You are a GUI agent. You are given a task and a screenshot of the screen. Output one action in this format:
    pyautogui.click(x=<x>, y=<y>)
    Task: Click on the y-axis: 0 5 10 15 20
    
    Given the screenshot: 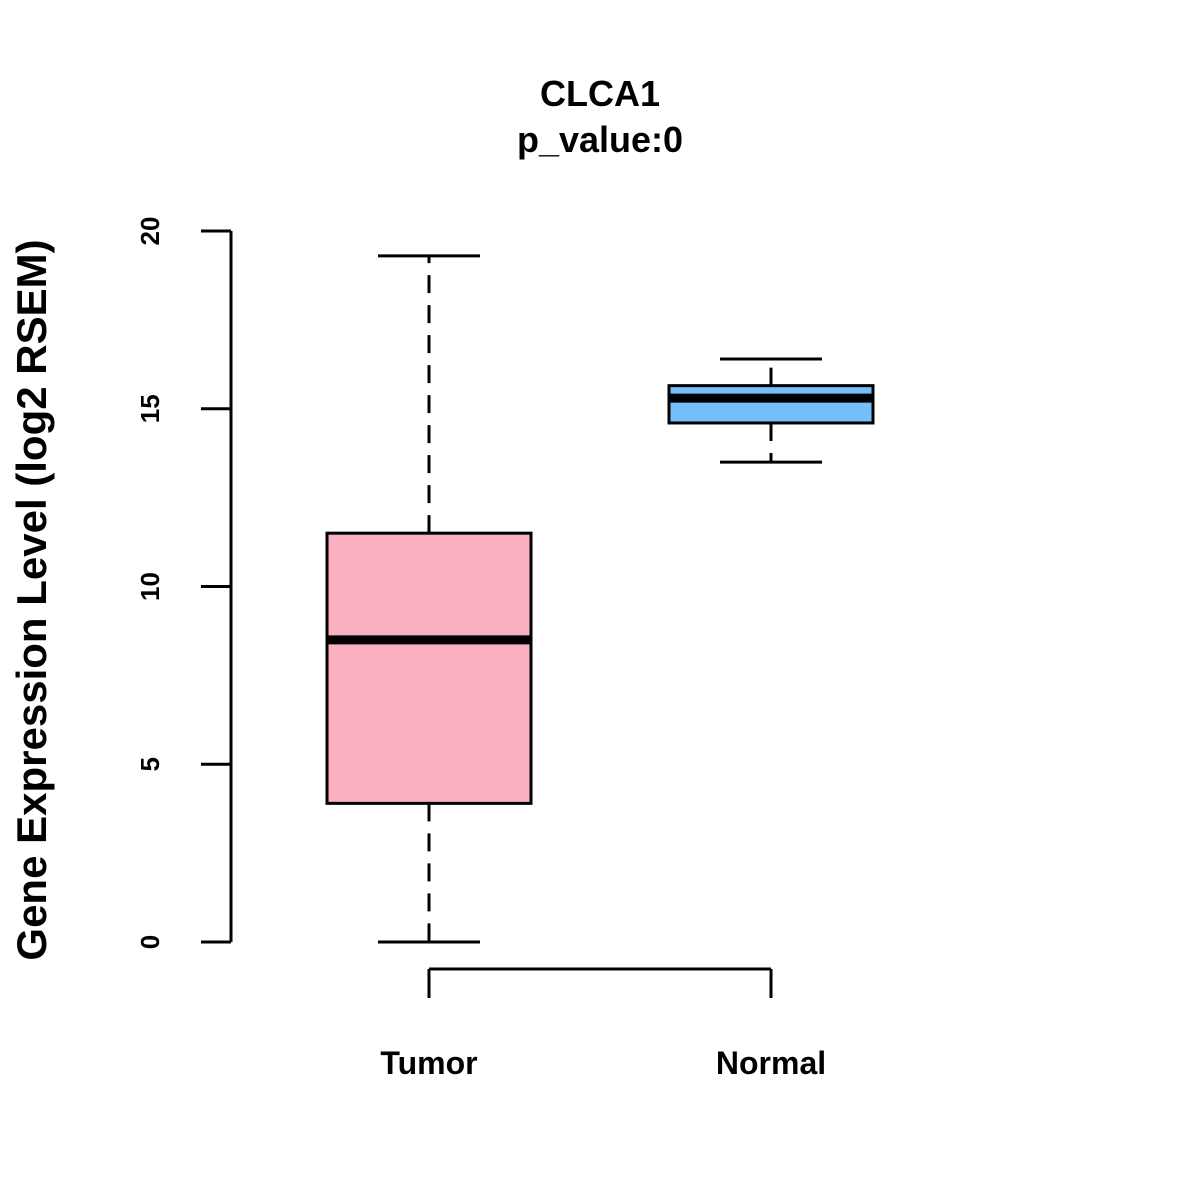 What is the action you would take?
    pyautogui.click(x=184, y=583)
    